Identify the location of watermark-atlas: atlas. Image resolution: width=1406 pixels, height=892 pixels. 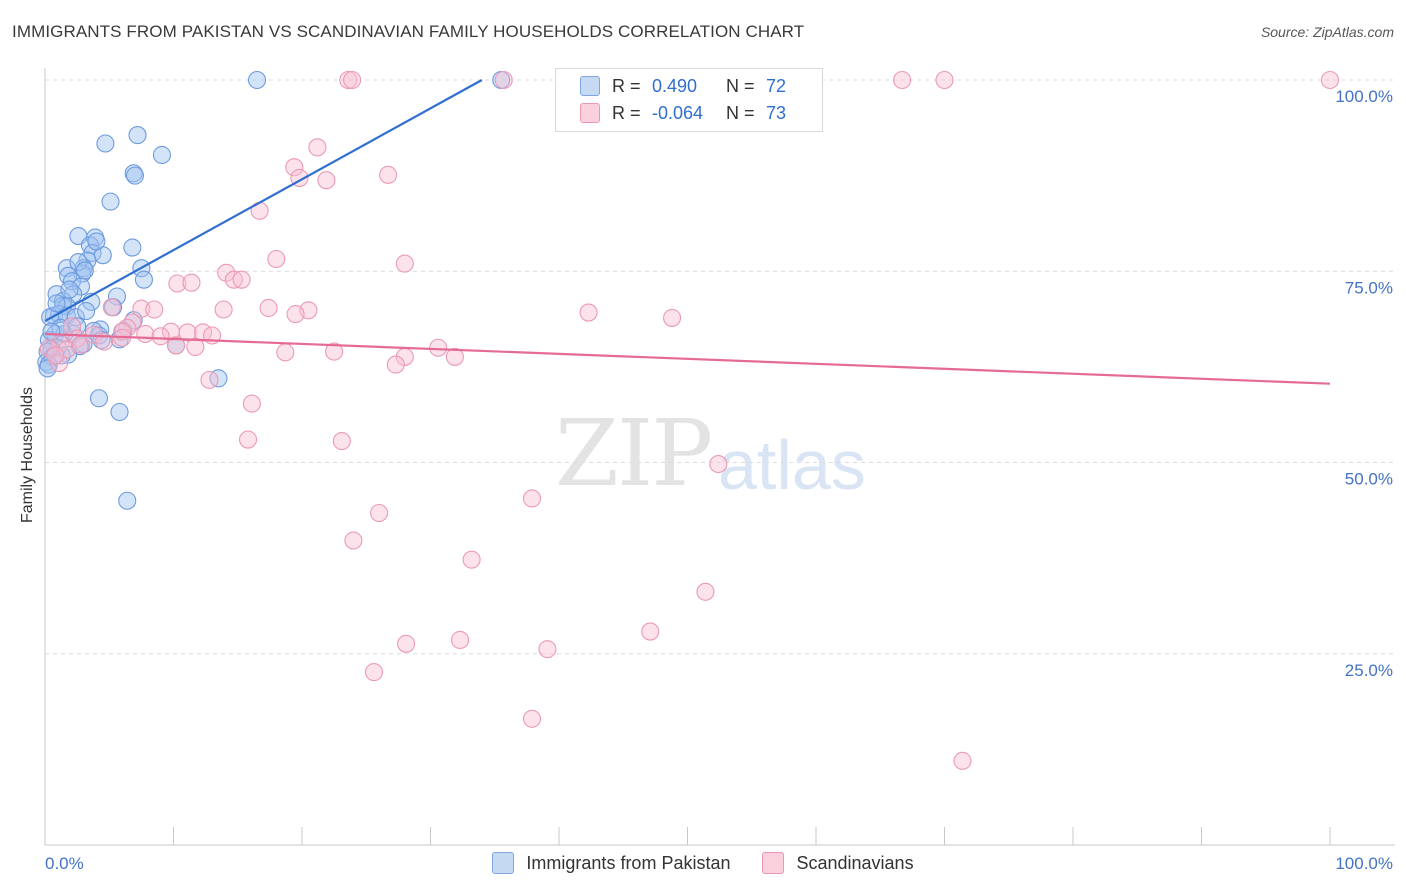
(792, 465).